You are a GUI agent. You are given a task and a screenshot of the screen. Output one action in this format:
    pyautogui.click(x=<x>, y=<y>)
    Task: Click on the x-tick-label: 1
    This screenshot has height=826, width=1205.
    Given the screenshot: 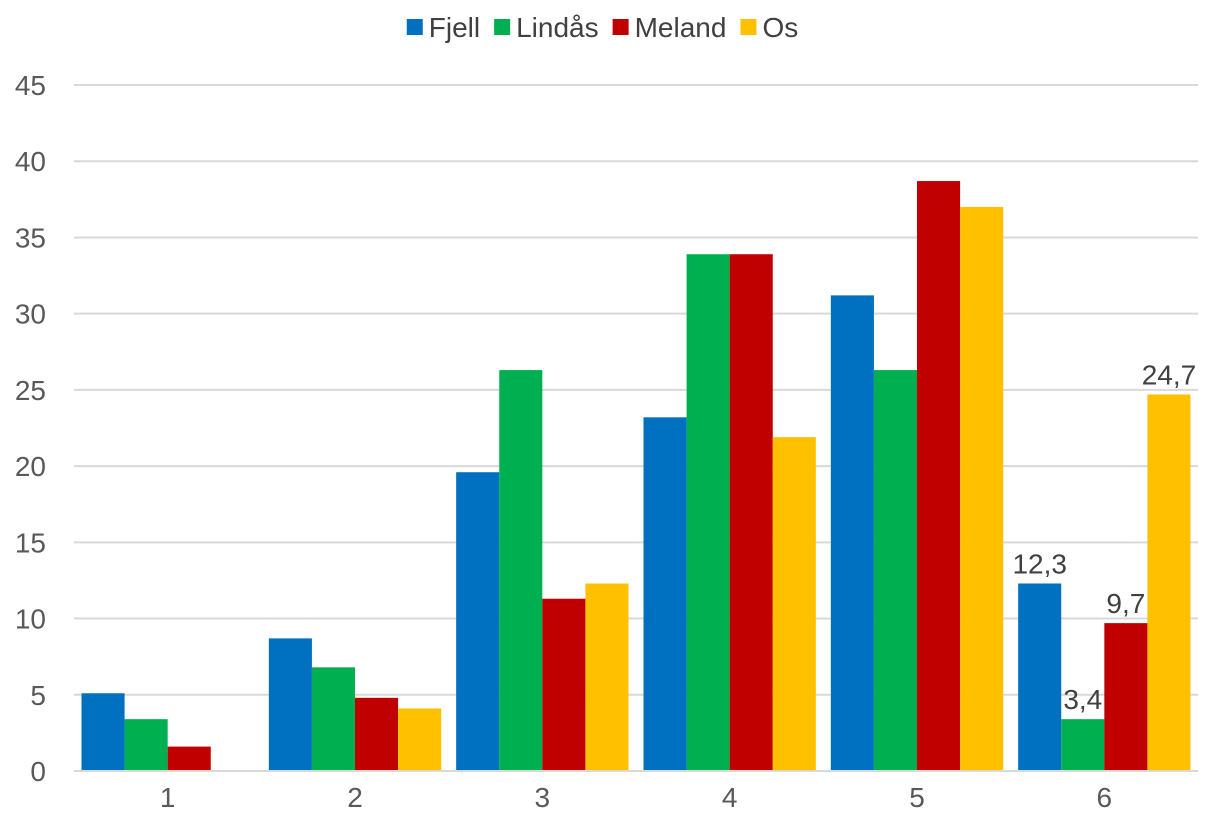 What is the action you would take?
    pyautogui.click(x=168, y=797)
    